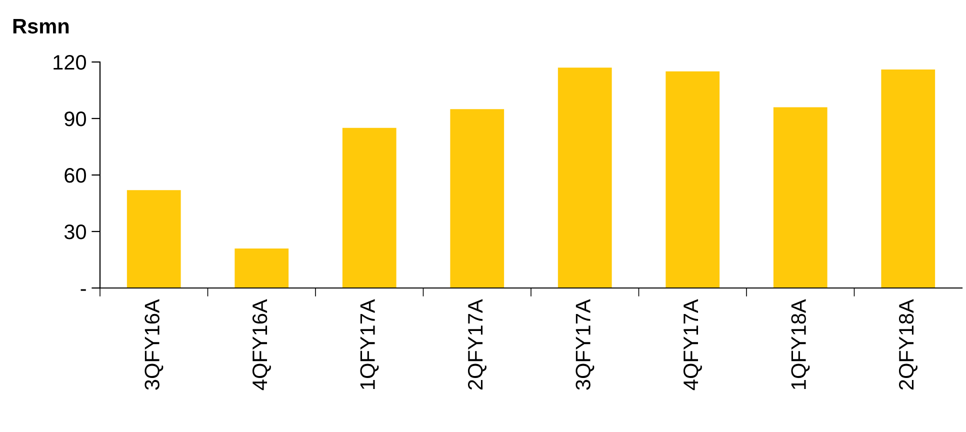  I want to click on x-tick-label: 3QFY17A, so click(585, 344).